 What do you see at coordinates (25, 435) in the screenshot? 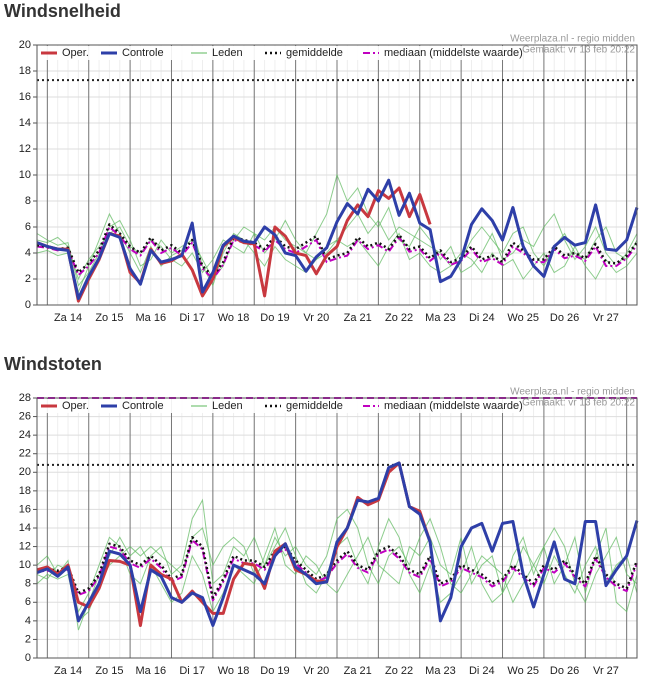
I see `y-tick-label: 24` at bounding box center [25, 435].